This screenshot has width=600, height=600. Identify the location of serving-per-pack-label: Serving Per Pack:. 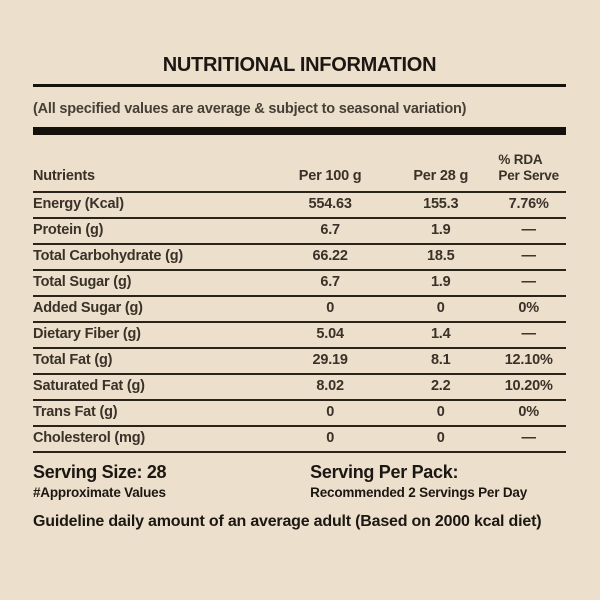
(384, 471).